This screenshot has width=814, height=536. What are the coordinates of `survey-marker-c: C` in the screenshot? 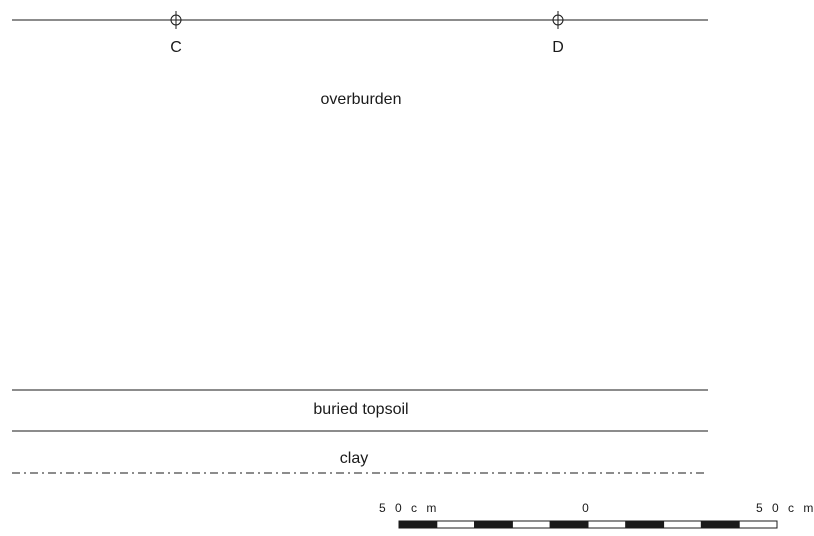 It's located at (176, 33).